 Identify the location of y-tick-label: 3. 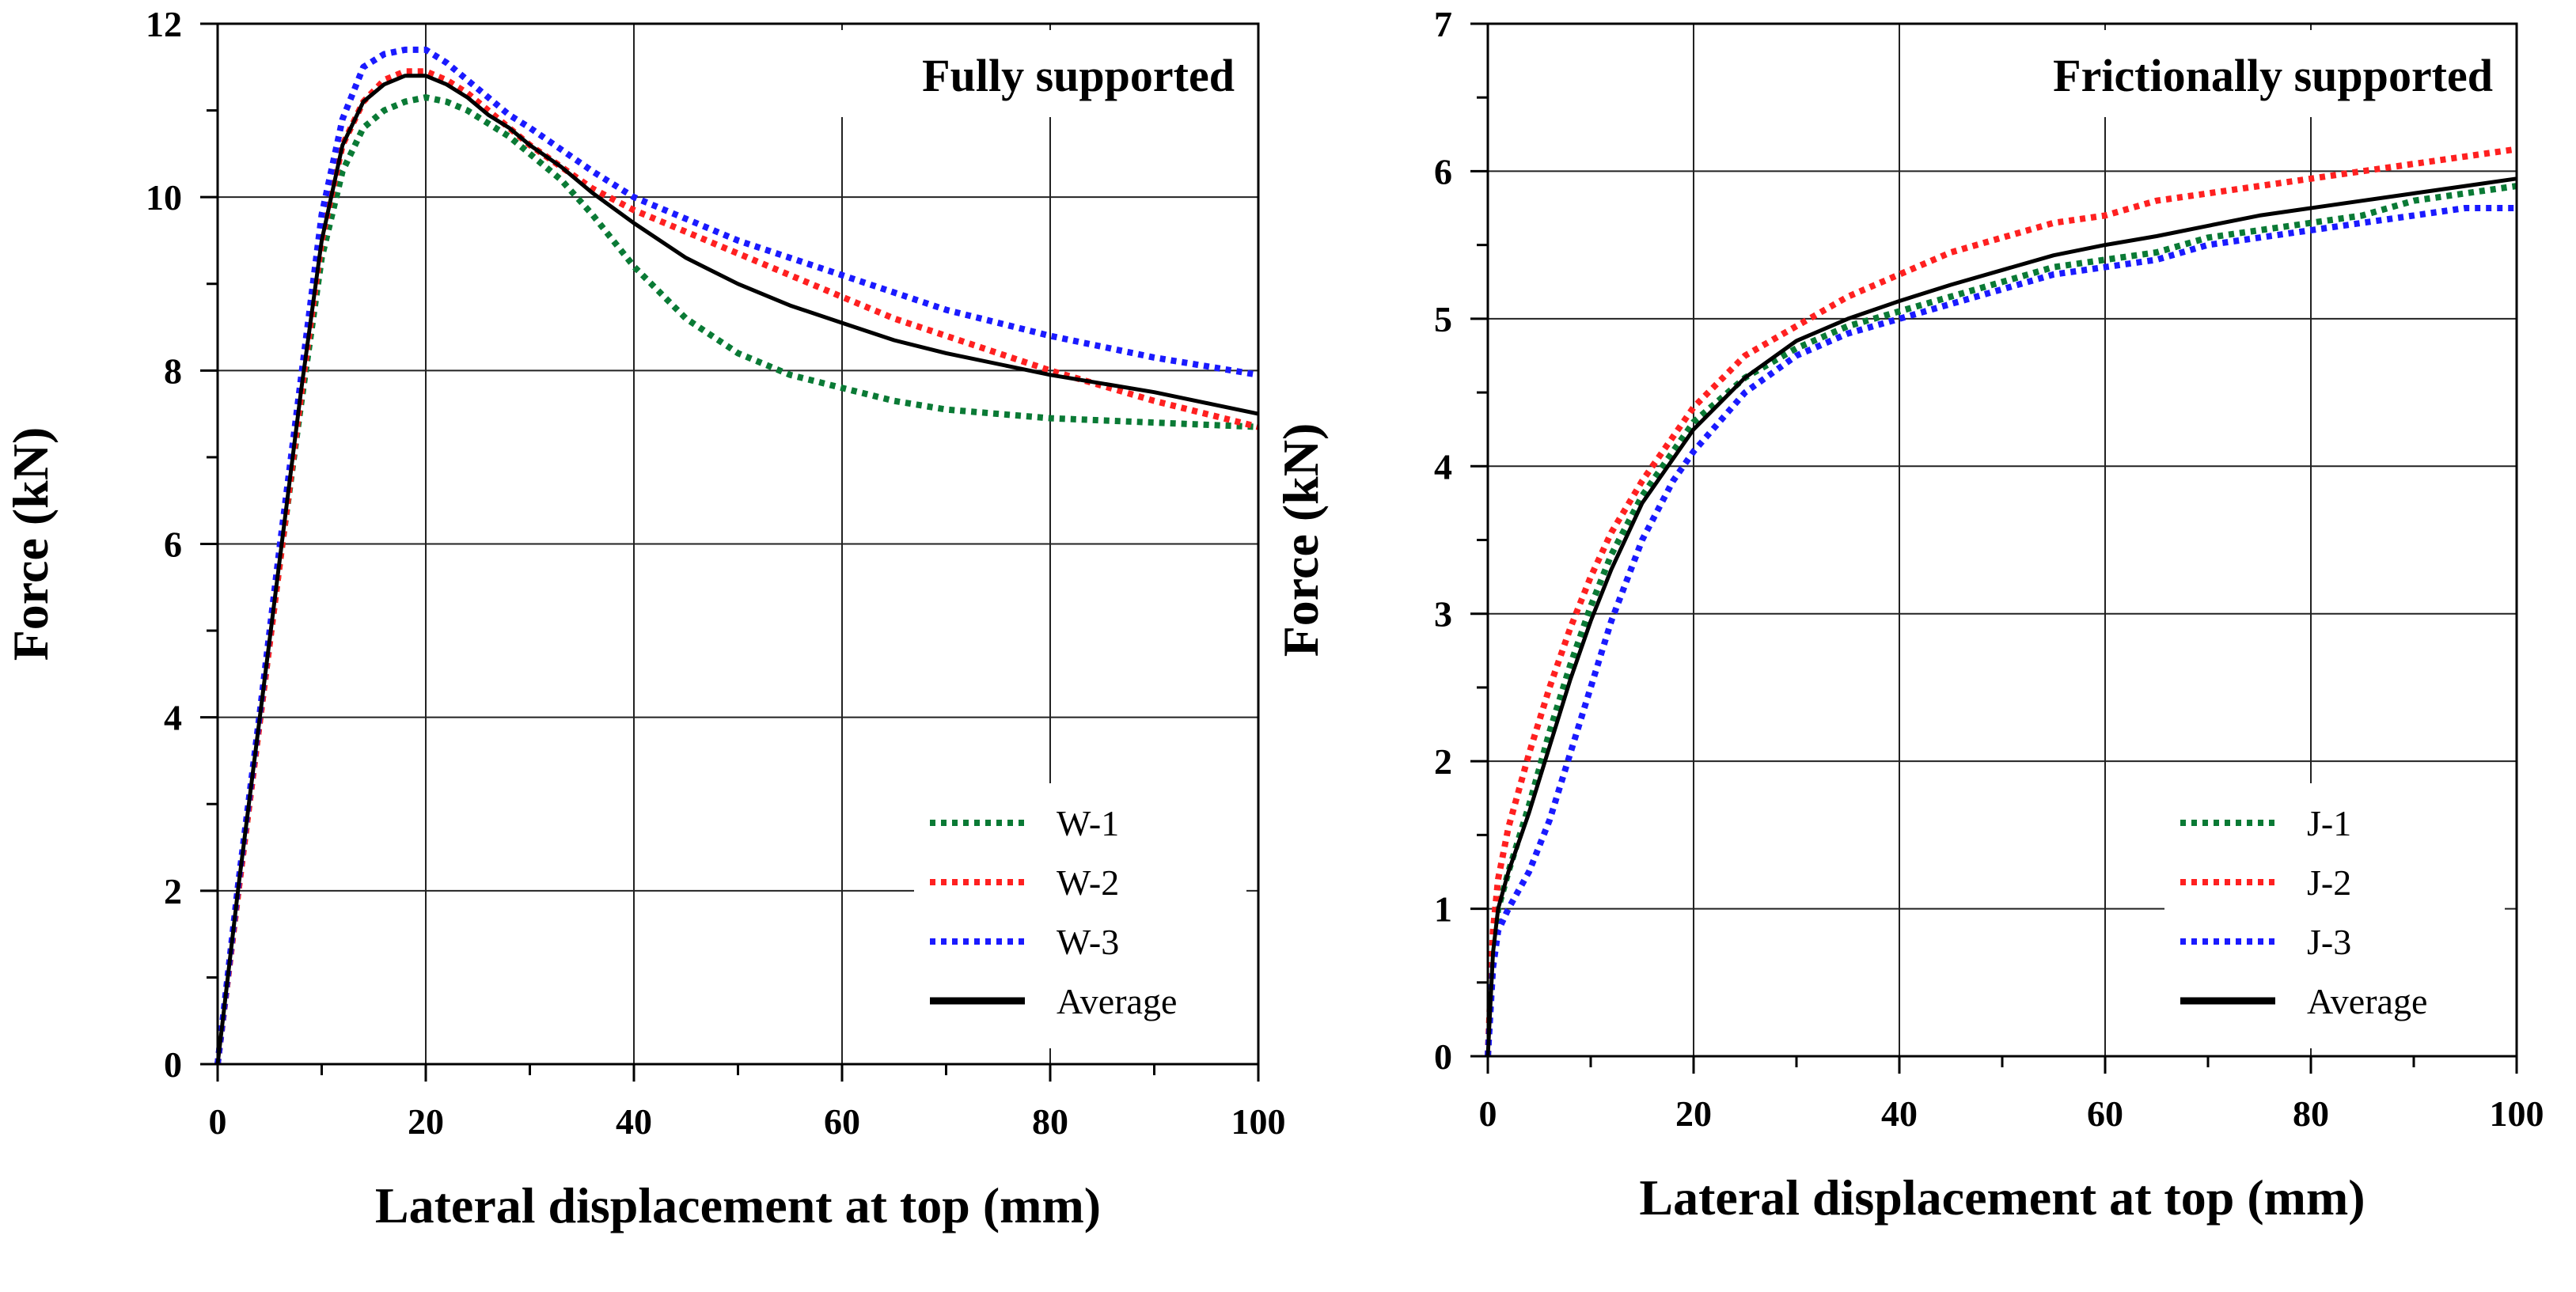
(1443, 614).